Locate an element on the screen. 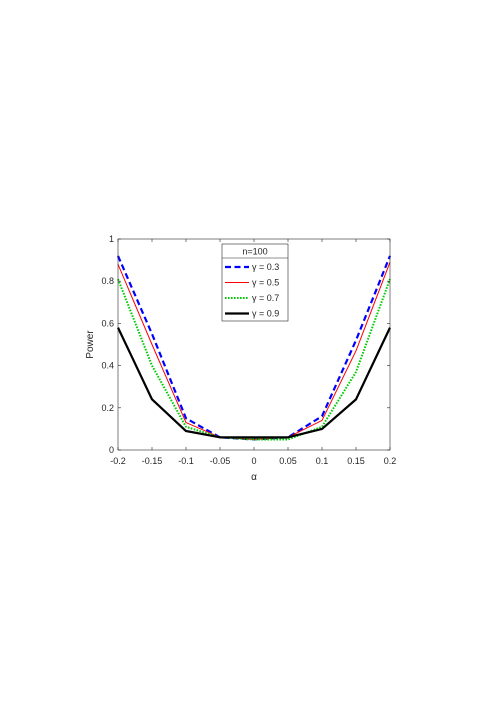 The image size is (496, 702). legend-label-2: γ = 0.5 is located at coordinates (265, 283).